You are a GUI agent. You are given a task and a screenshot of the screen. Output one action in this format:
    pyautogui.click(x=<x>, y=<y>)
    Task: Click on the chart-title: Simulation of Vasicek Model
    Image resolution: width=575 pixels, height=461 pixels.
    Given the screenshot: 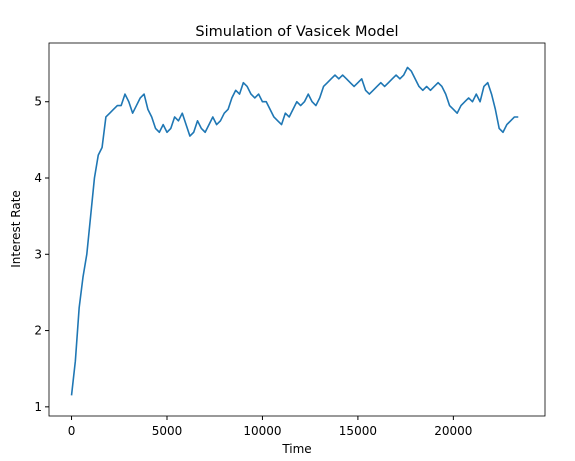 What is the action you would take?
    pyautogui.click(x=296, y=32)
    